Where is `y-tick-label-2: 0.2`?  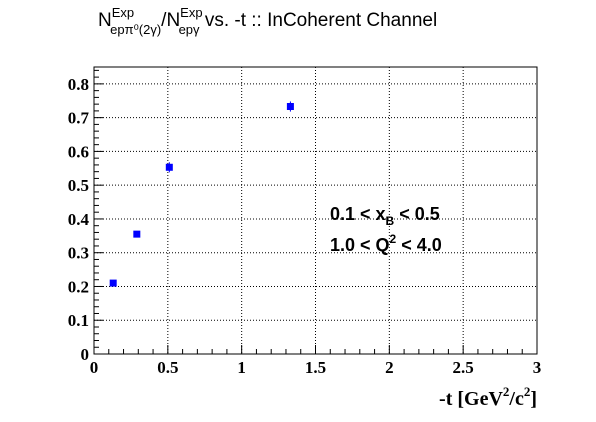 y-tick-label-2: 0.2 is located at coordinates (78, 286).